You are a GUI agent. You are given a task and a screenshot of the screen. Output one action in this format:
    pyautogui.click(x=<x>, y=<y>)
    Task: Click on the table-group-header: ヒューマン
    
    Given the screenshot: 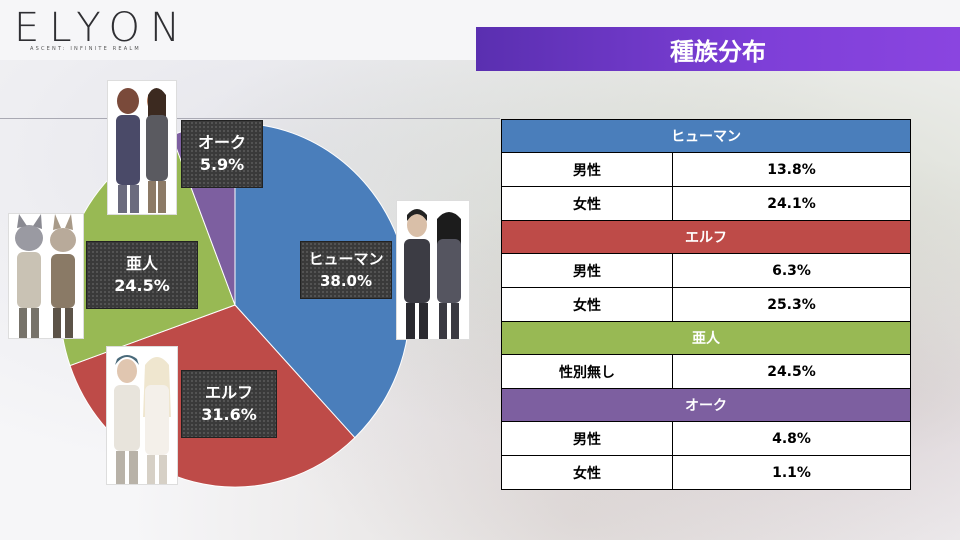 What is the action you would take?
    pyautogui.click(x=706, y=136)
    